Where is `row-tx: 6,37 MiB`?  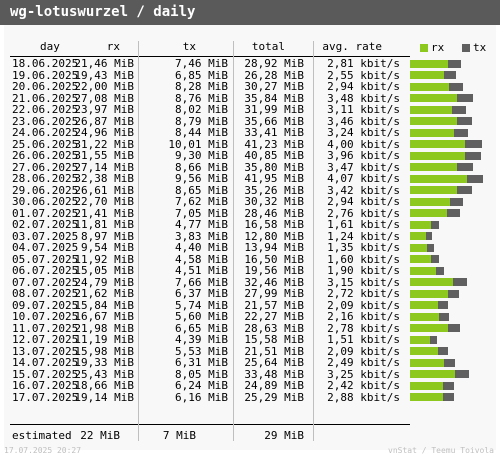 row-tx: 6,37 MiB is located at coordinates (201, 293).